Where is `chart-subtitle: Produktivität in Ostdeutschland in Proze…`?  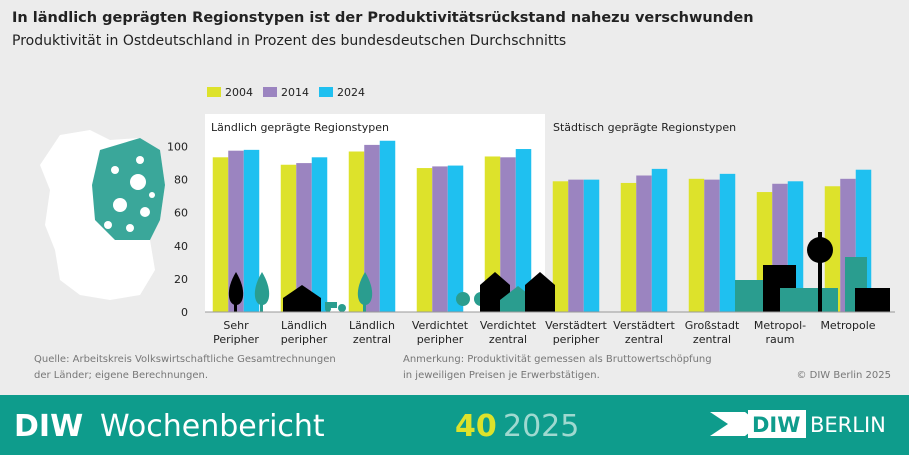
chart-subtitle: Produktivität in Ostdeutschland in Proze… is located at coordinates (289, 41).